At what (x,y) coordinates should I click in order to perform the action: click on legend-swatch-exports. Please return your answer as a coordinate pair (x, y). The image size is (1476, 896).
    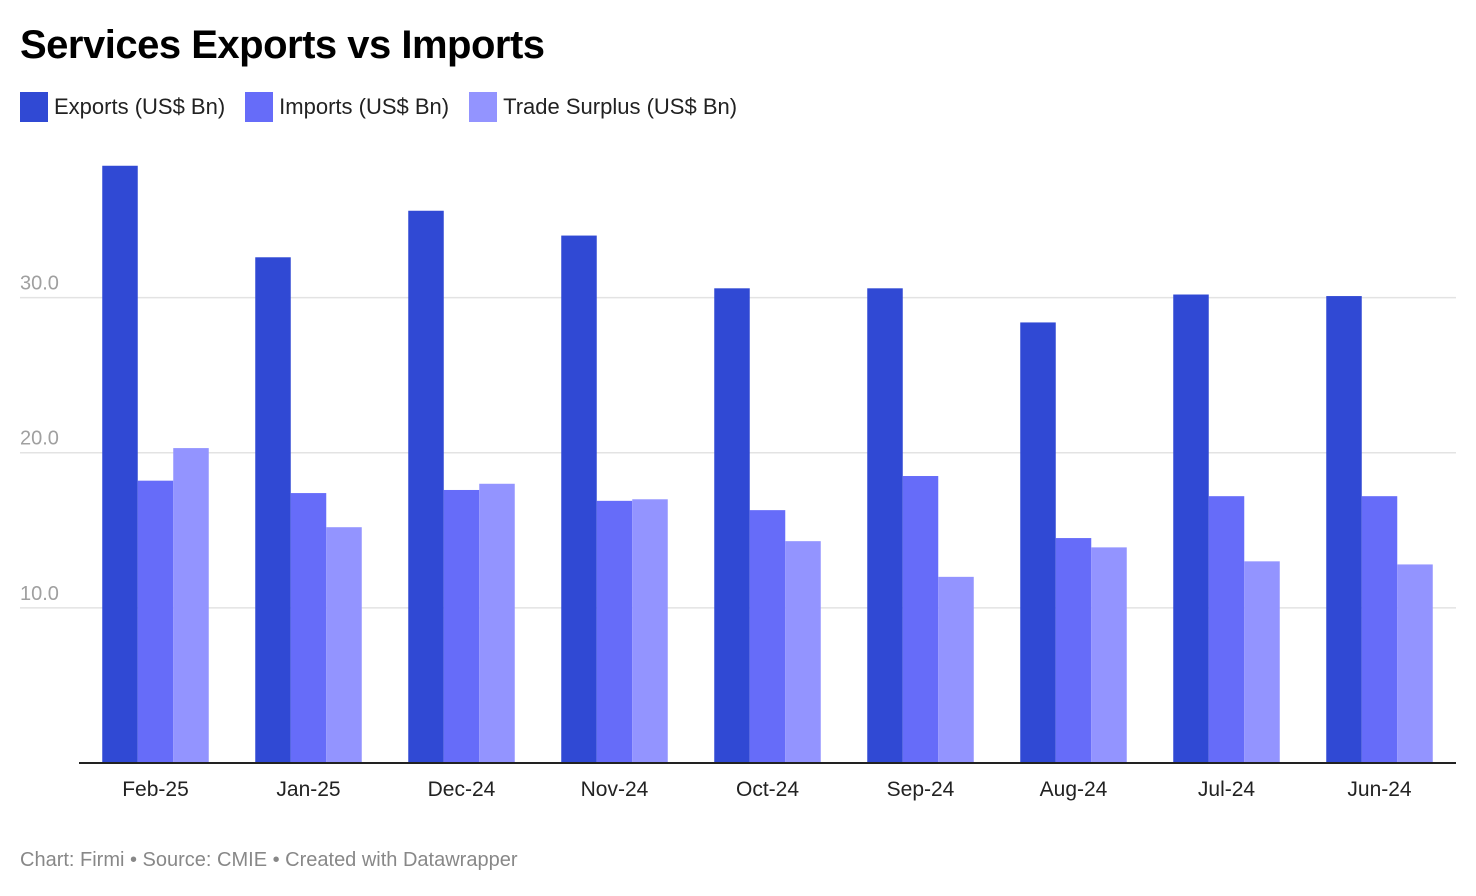
    Looking at the image, I should click on (34, 107).